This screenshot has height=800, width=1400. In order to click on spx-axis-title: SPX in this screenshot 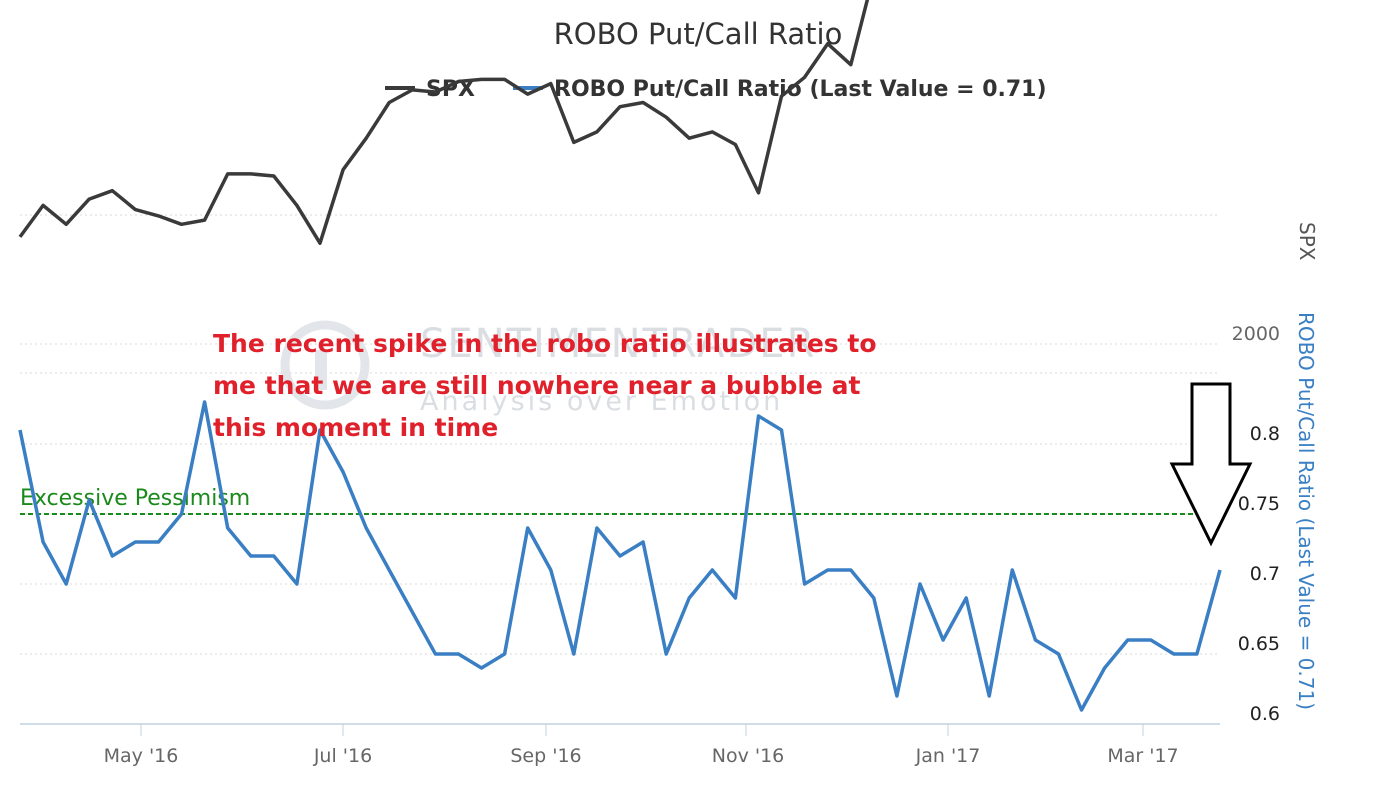, I will do `click(1307, 241)`.